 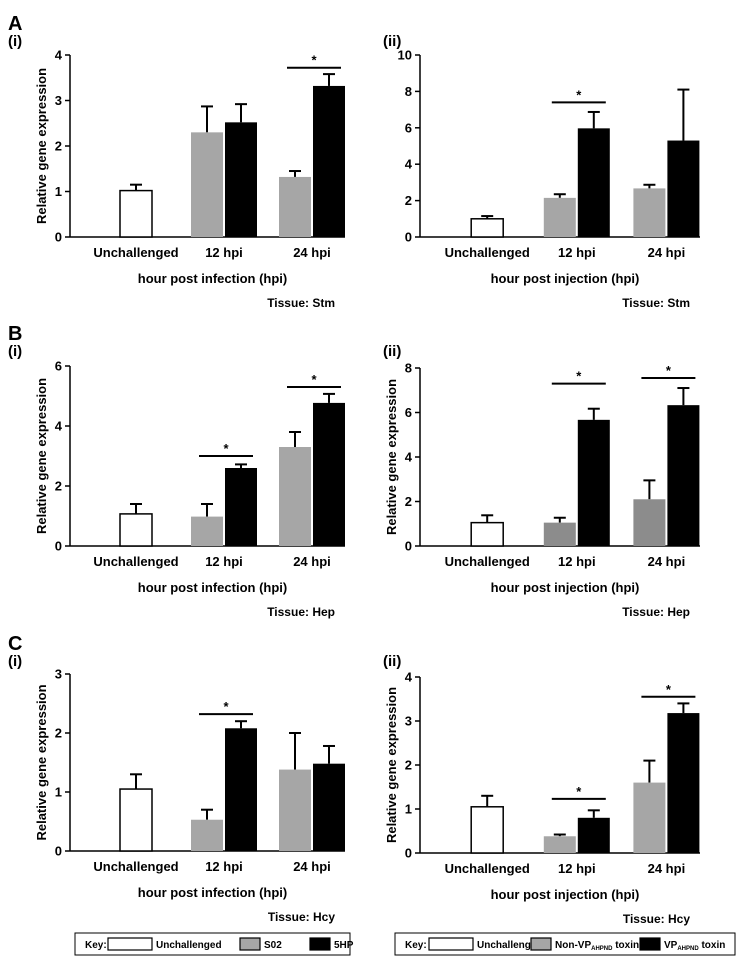 What do you see at coordinates (15, 24) in the screenshot?
I see `section-letter: A` at bounding box center [15, 24].